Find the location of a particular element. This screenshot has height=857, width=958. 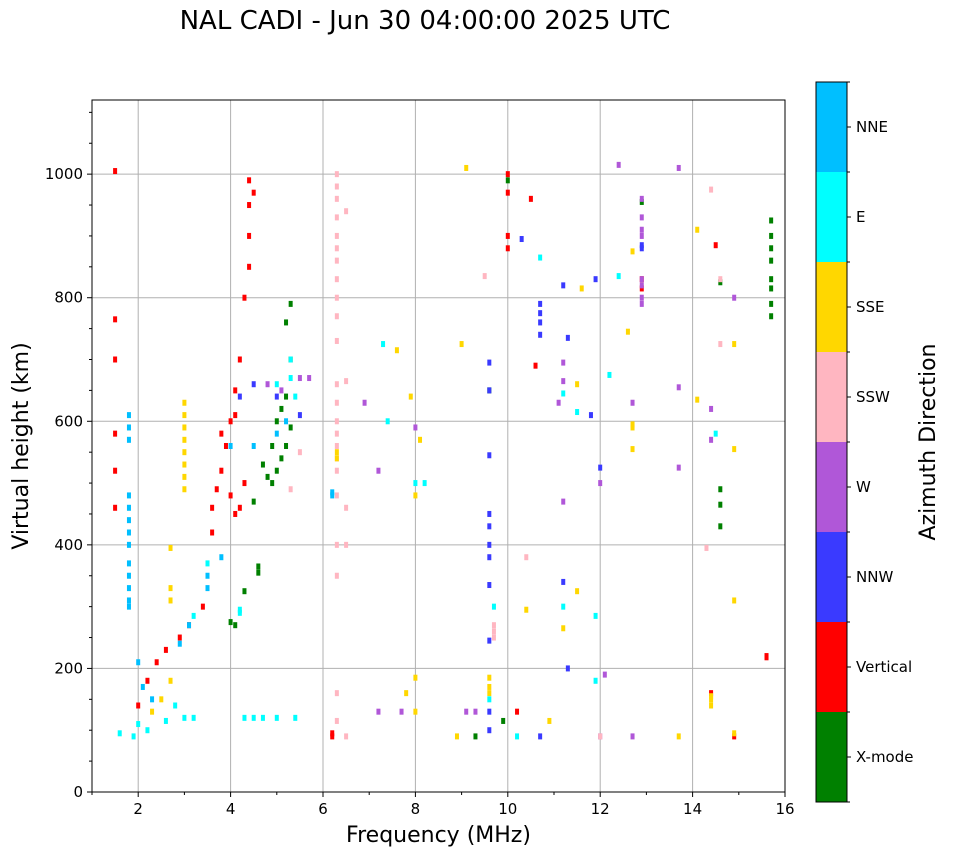

x-tick-label: 16 is located at coordinates (784, 809).